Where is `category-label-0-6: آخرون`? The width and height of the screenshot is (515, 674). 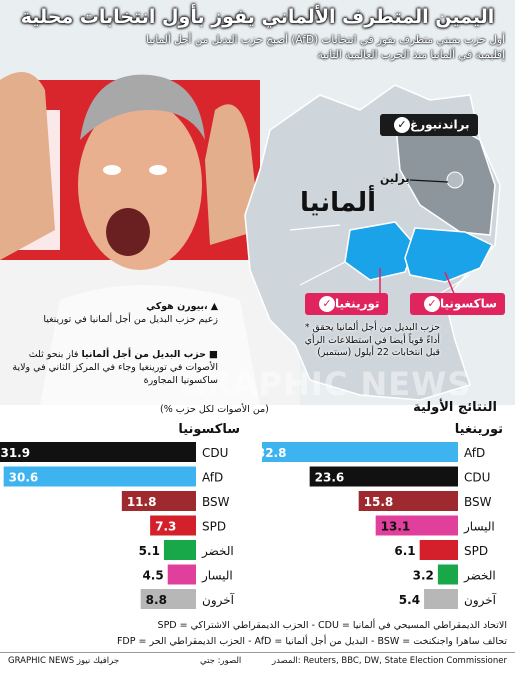 category-label-0-6: آخرون is located at coordinates (480, 600).